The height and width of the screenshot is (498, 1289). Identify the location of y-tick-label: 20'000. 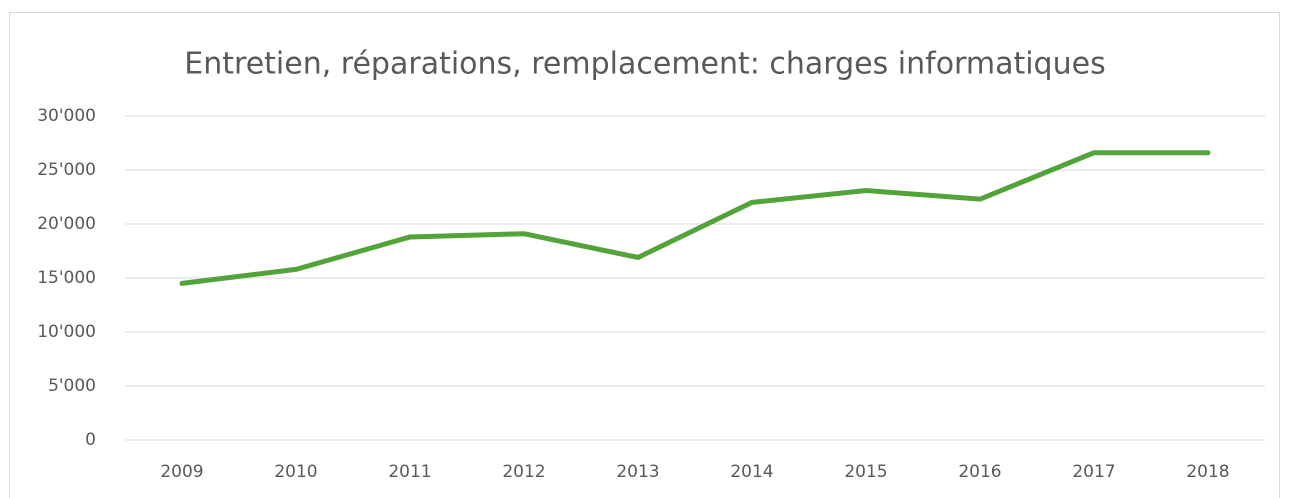
(66, 224).